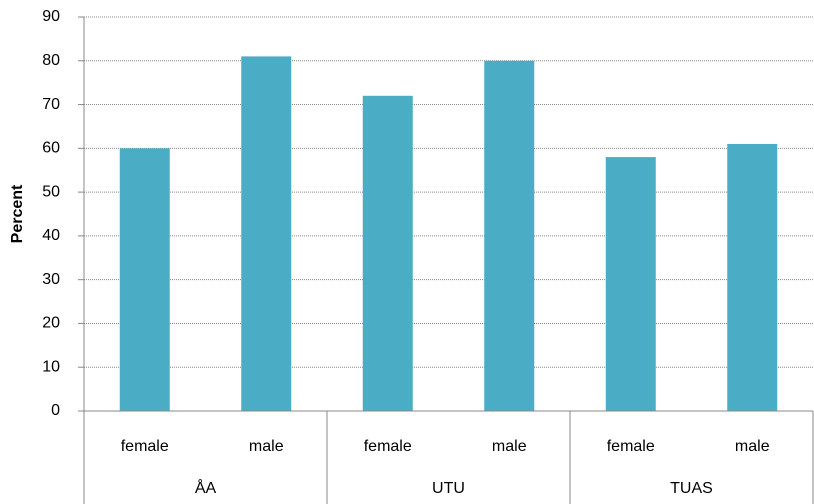 The height and width of the screenshot is (504, 814). What do you see at coordinates (691, 488) in the screenshot?
I see `group-label: TUAS` at bounding box center [691, 488].